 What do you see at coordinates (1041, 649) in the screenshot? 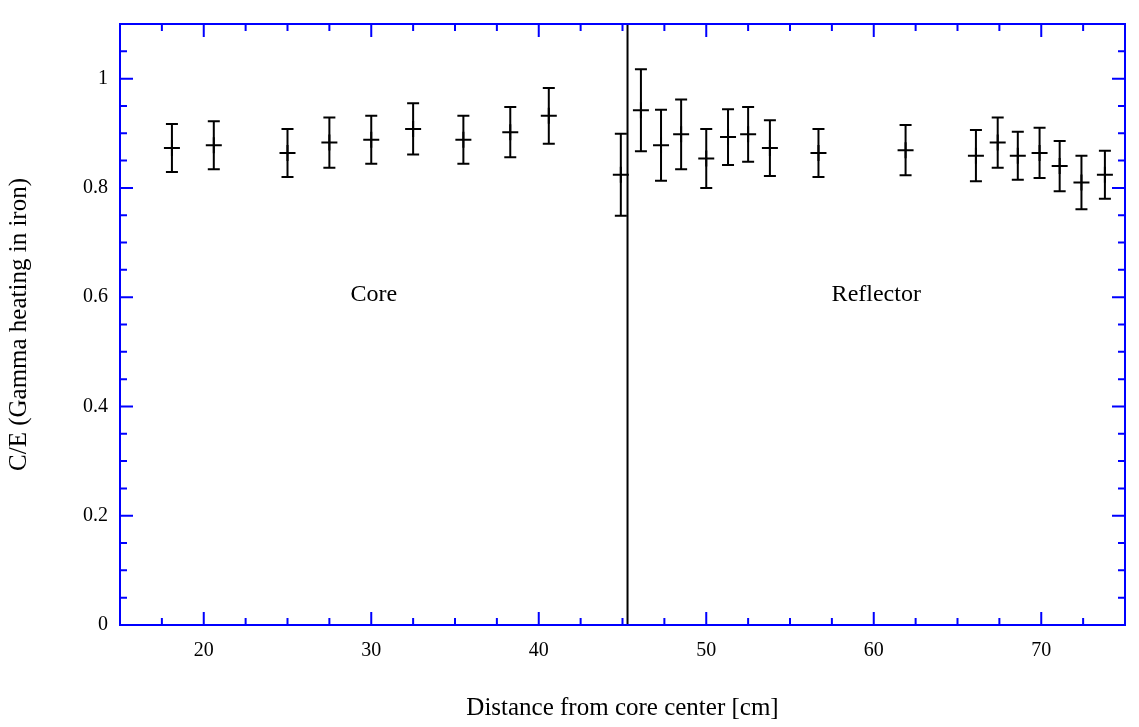
I see `x-tick-label: 70` at bounding box center [1041, 649].